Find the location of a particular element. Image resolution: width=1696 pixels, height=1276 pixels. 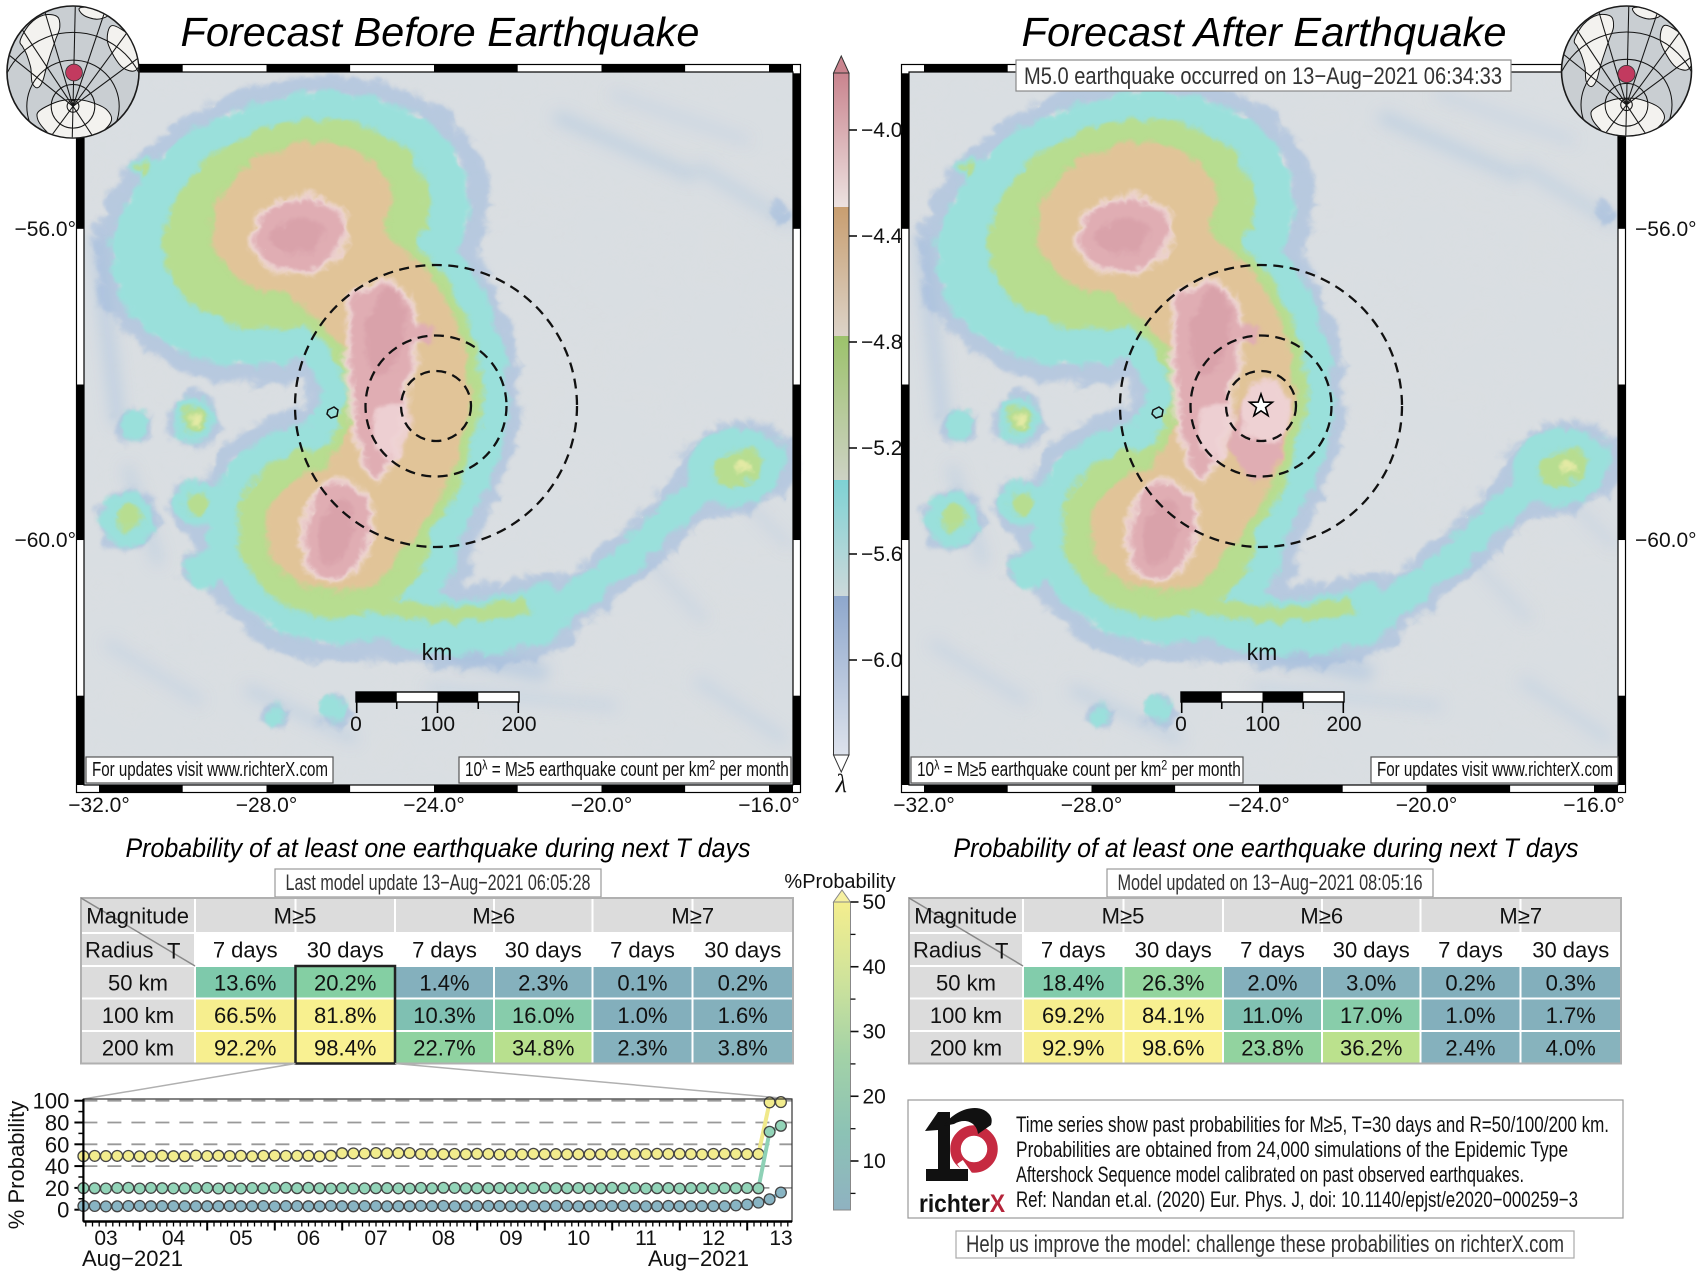

svg-text: 17.0% is located at coordinates (1371, 1015).